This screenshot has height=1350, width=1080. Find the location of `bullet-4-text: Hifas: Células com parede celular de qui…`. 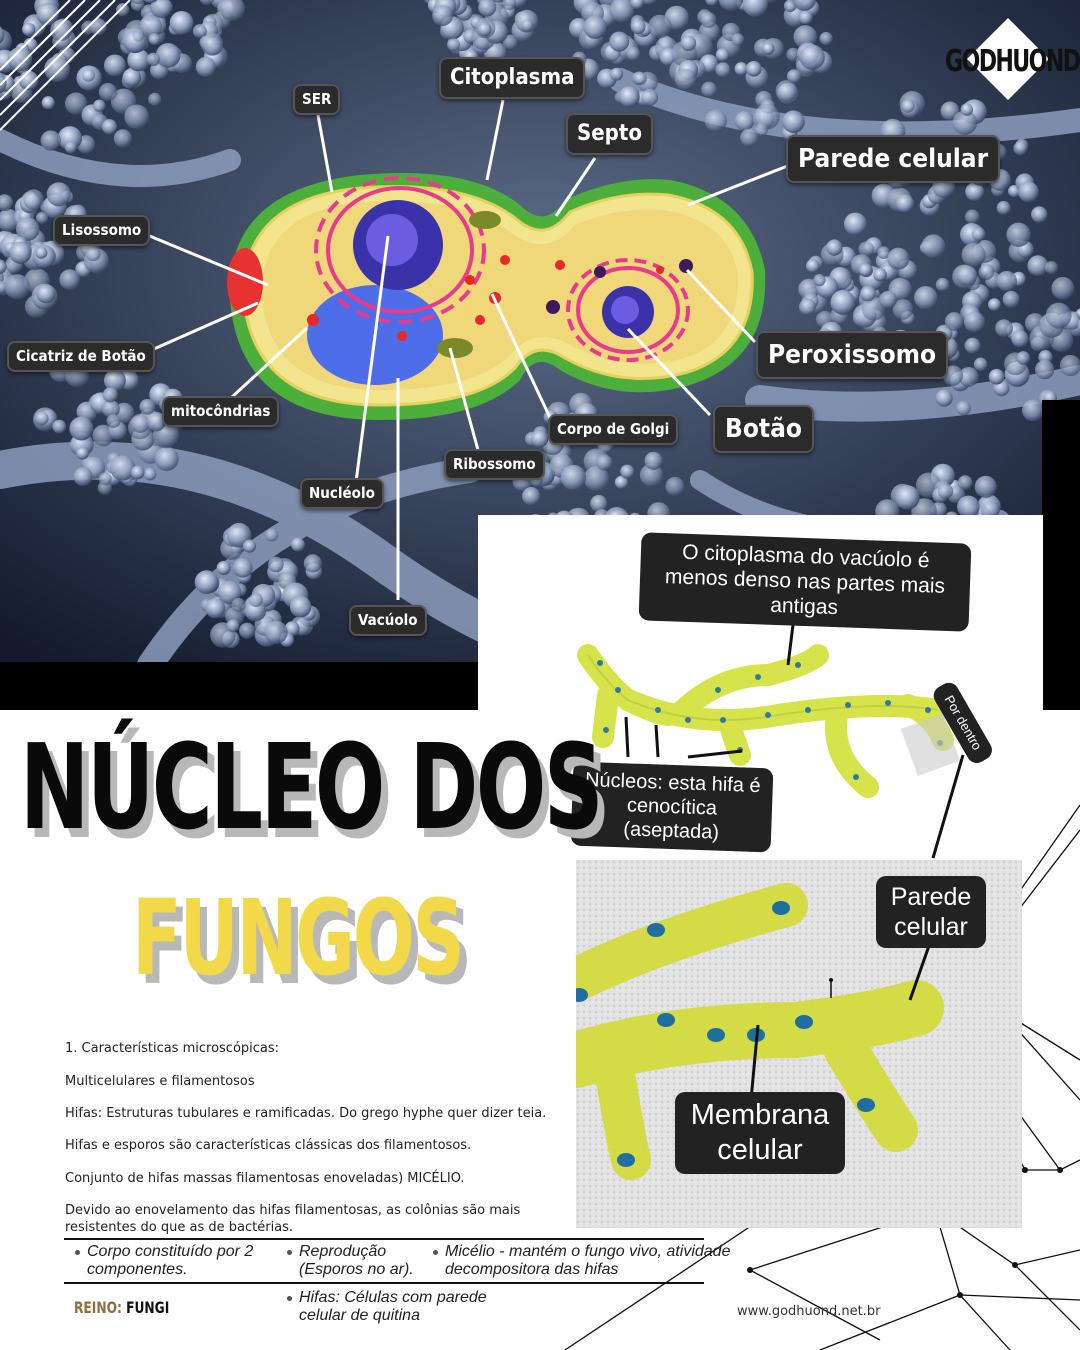

bullet-4-text: Hifas: Células com parede celular de qui… is located at coordinates (393, 1307).